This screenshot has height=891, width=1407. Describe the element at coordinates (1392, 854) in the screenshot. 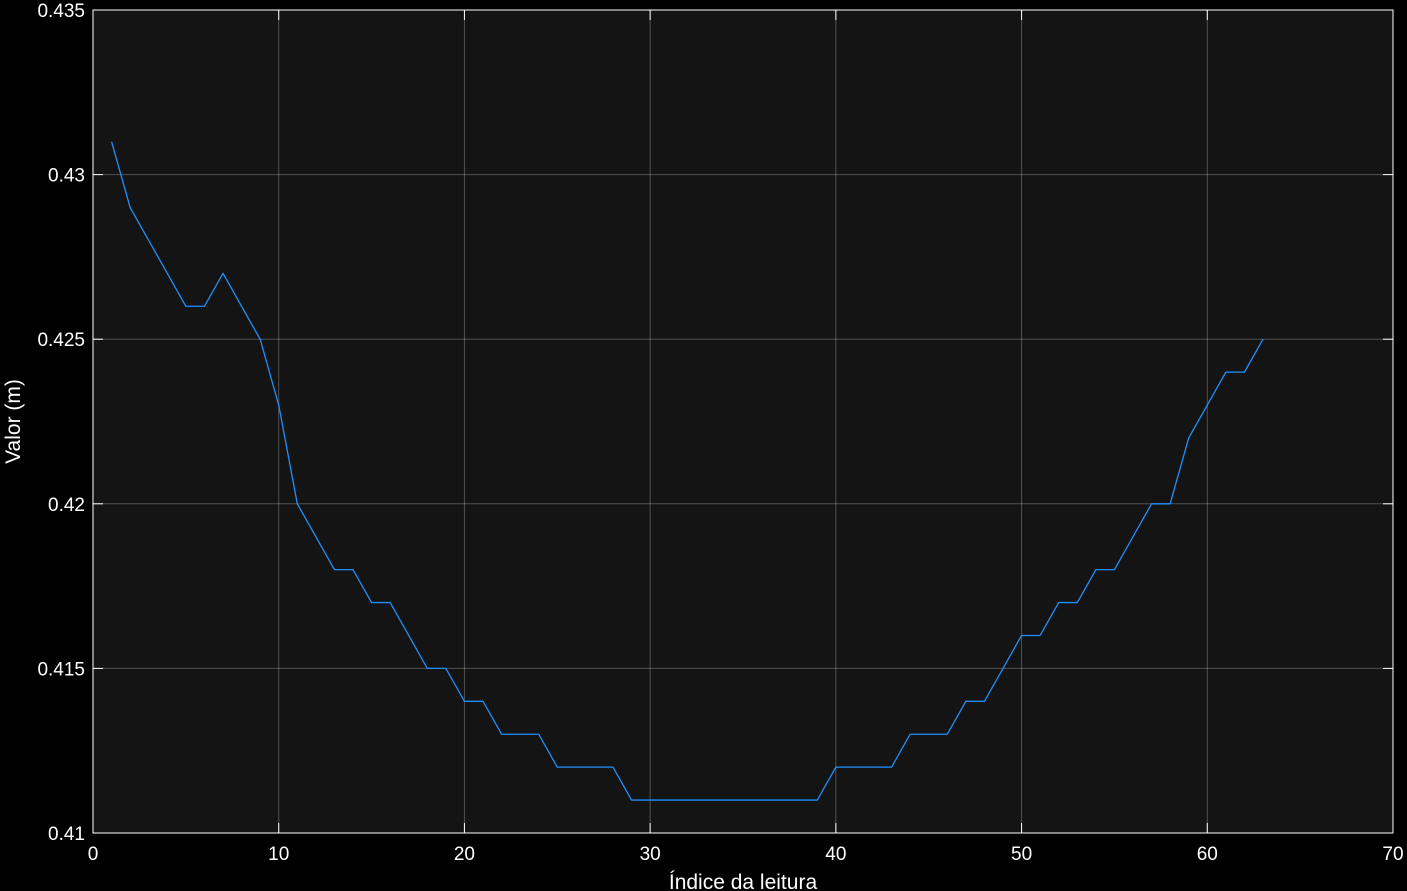

I see `x-tick-label: 70` at that location.